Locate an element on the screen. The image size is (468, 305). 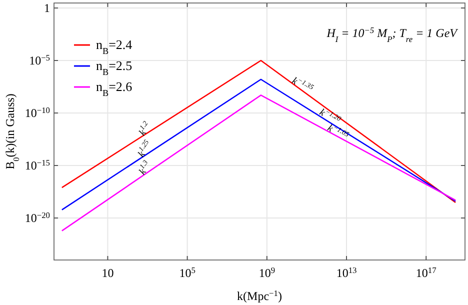
legend-label: n$_{B}$=2.4 is located at coordinates (114, 46).